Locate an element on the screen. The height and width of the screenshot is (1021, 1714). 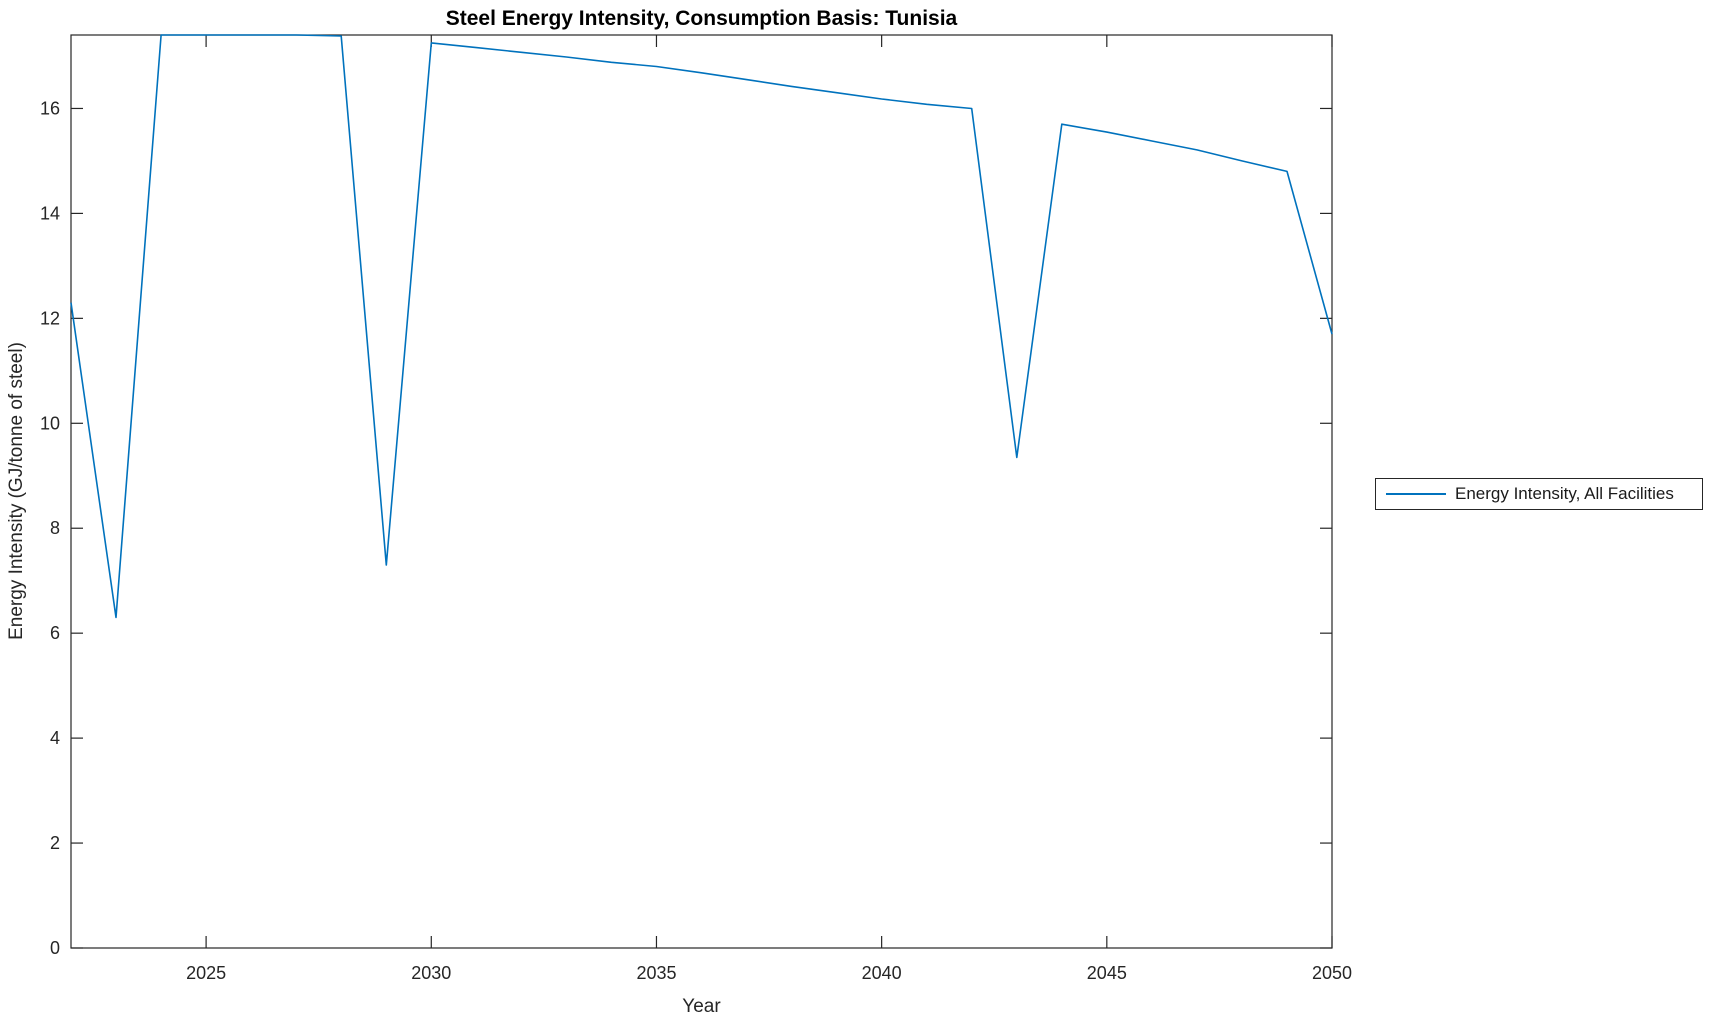
x-tick-label: 2050 is located at coordinates (1332, 973).